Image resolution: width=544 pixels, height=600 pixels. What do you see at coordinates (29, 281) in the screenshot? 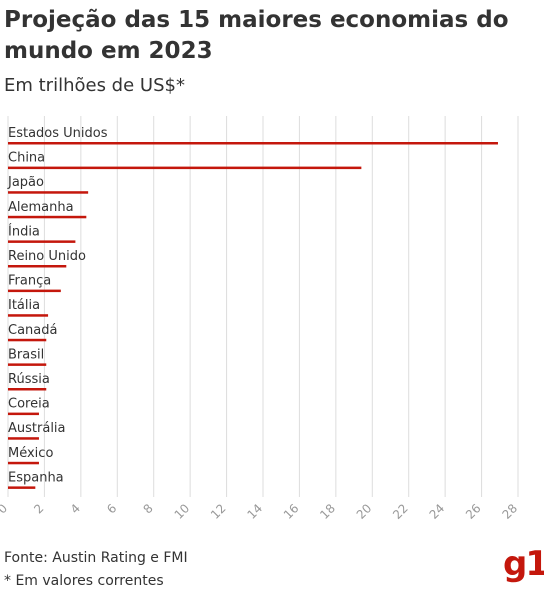
I see `category-label: França` at bounding box center [29, 281].